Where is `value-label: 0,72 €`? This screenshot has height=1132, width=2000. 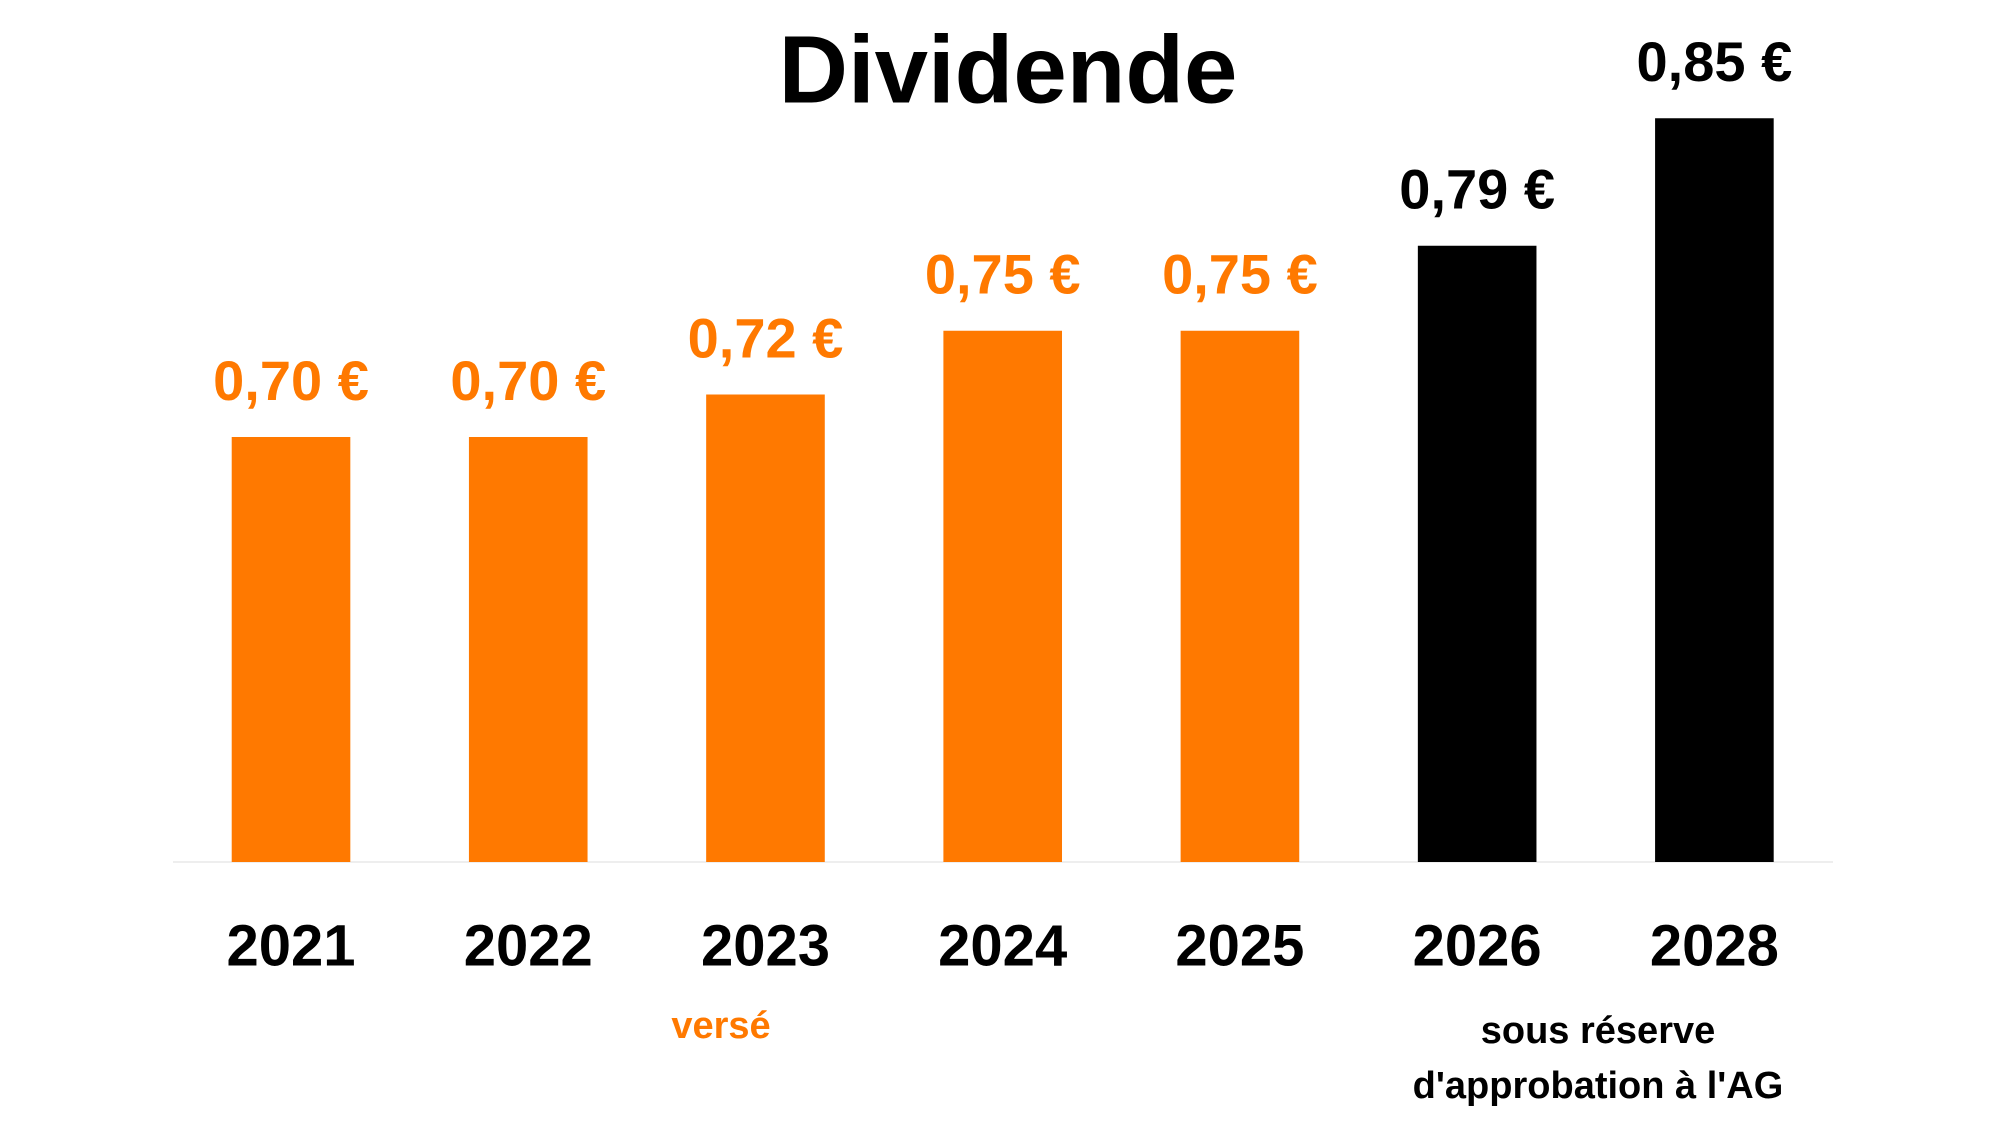 value-label: 0,72 € is located at coordinates (766, 337).